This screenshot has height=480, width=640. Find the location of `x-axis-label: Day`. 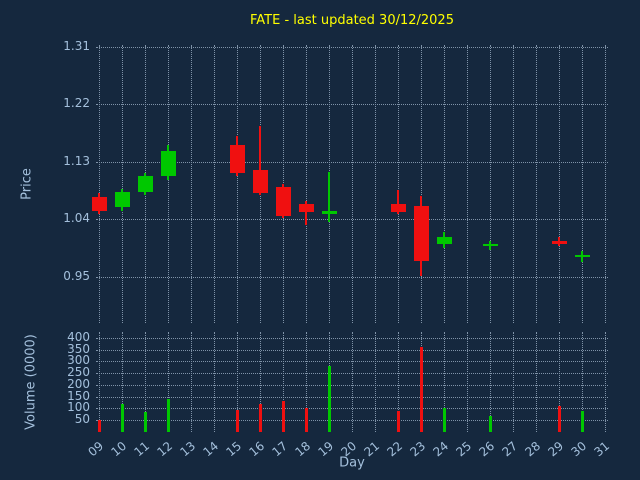

x-axis-label: Day is located at coordinates (352, 463).